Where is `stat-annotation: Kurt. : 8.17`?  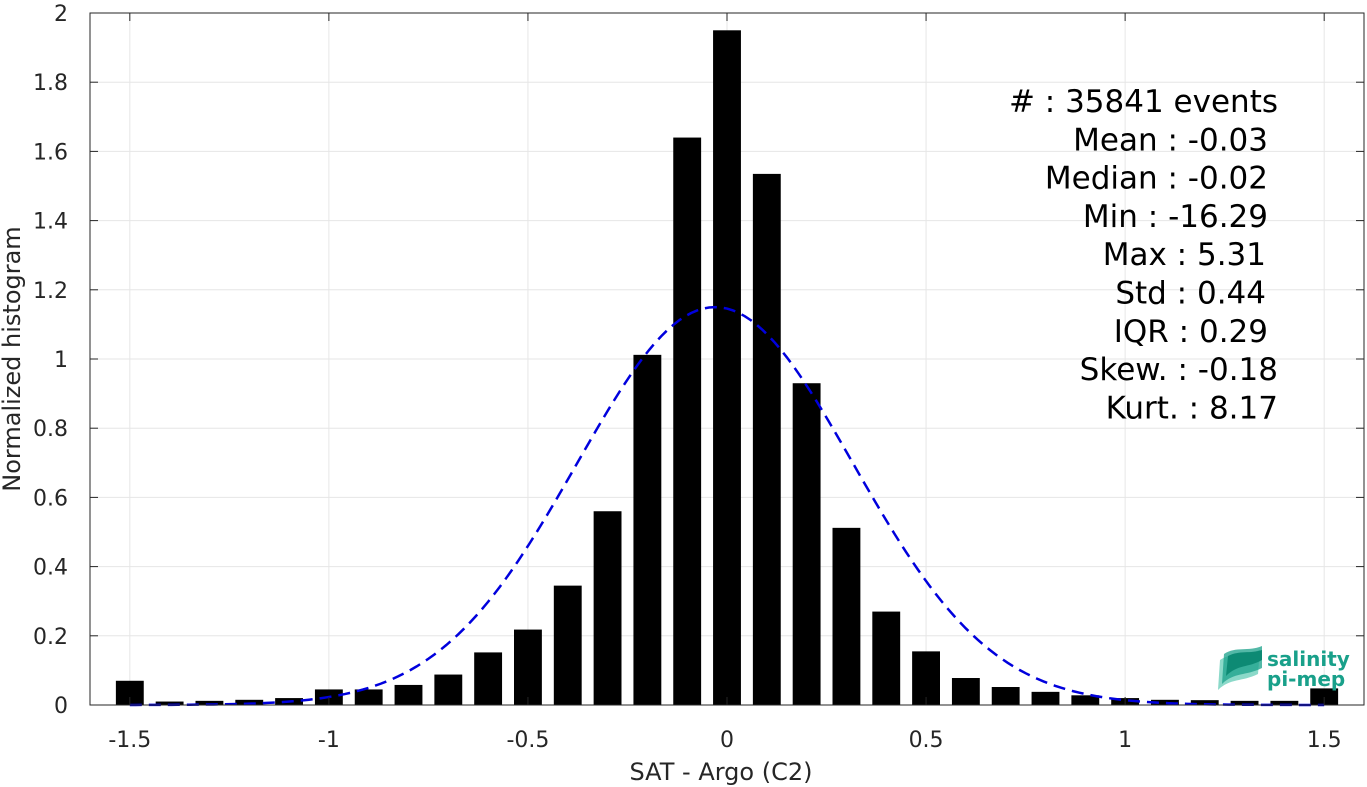 stat-annotation: Kurt. : 8.17 is located at coordinates (1192, 408).